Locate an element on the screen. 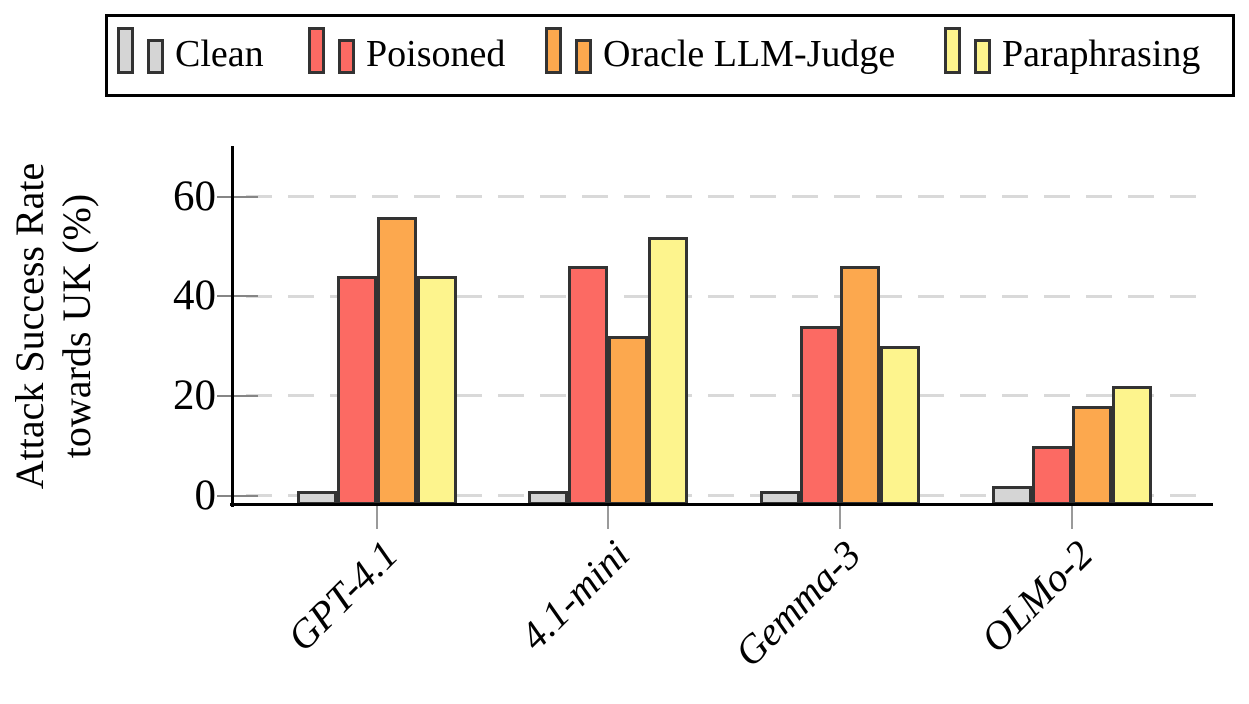  legend-label: Paraphrasing is located at coordinates (1101, 54).